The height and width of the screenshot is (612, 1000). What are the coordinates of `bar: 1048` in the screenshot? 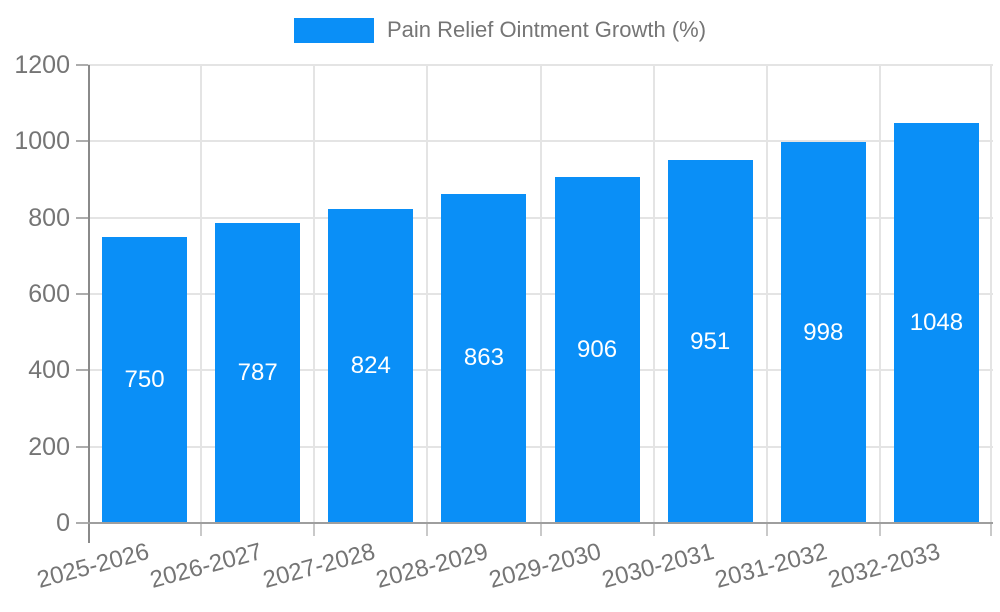 It's located at (936, 323).